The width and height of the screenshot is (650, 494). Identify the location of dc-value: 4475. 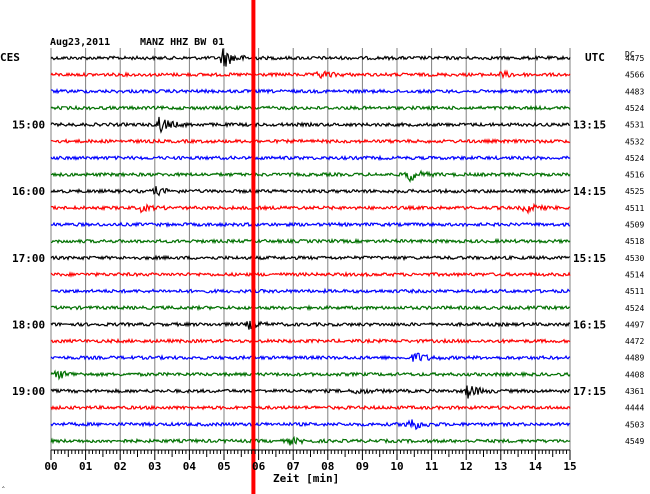
(634, 58).